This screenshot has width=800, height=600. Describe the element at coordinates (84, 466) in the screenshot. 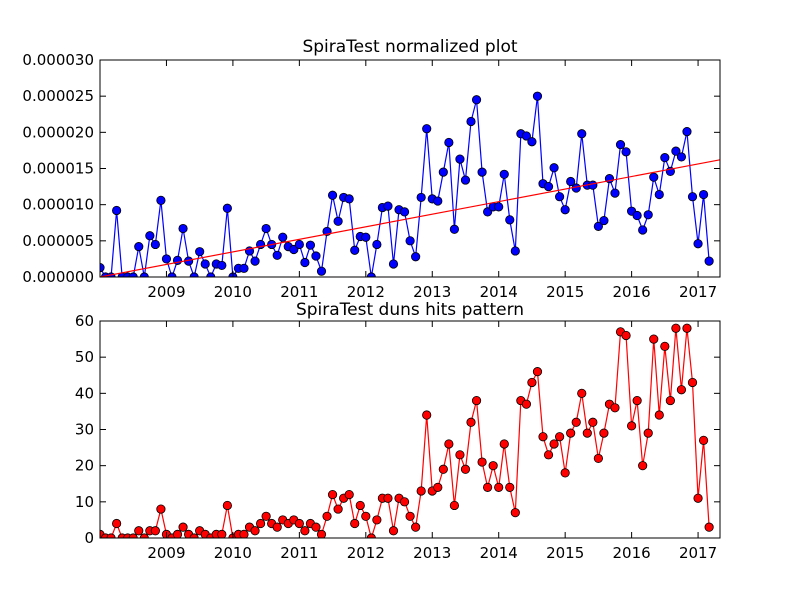

I see `y-tick-label: 20` at that location.